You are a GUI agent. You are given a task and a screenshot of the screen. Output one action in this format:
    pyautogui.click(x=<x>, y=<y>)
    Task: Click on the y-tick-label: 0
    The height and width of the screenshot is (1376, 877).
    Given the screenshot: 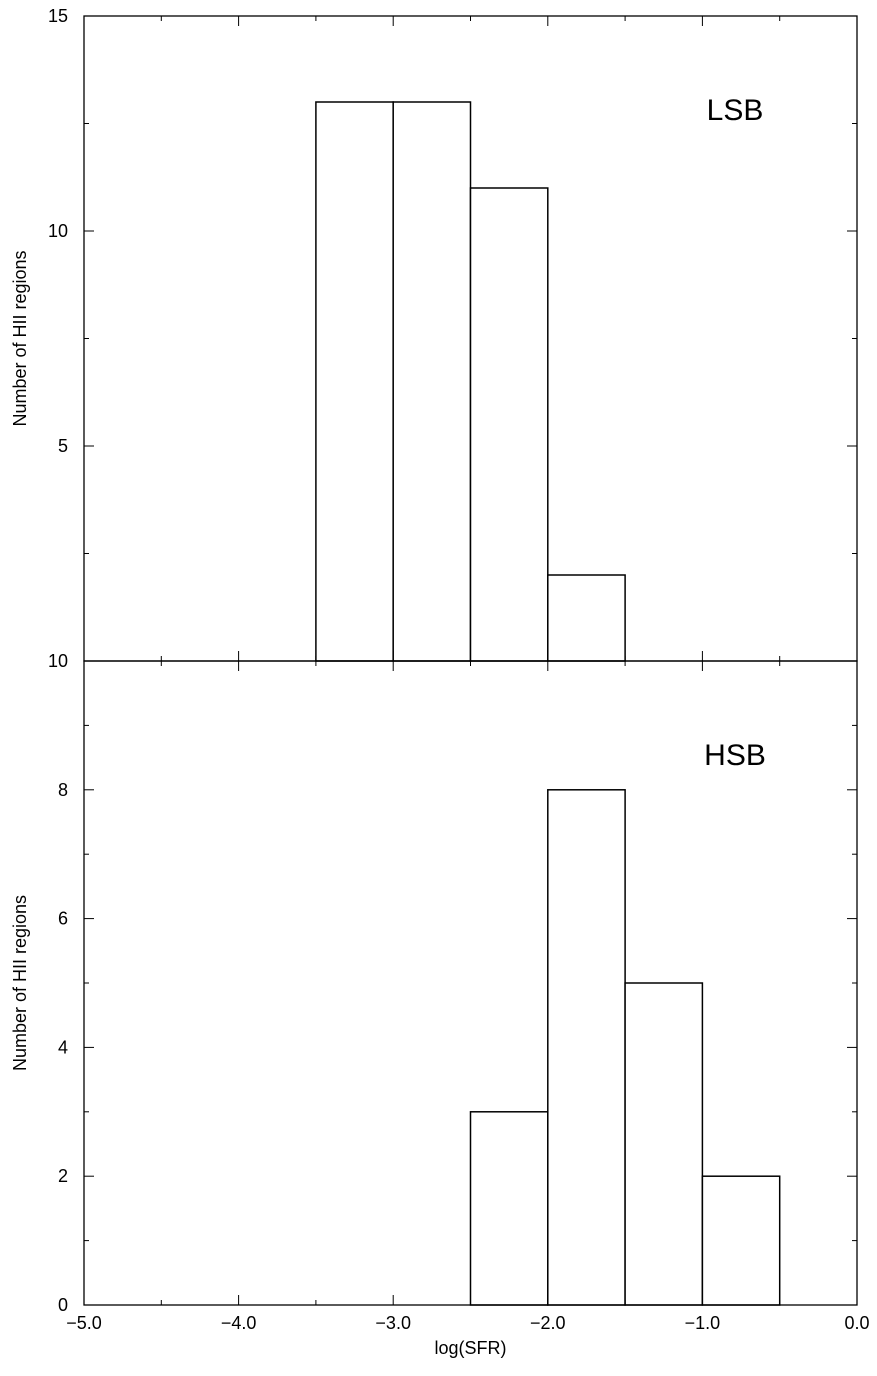 What is the action you would take?
    pyautogui.click(x=63, y=1305)
    